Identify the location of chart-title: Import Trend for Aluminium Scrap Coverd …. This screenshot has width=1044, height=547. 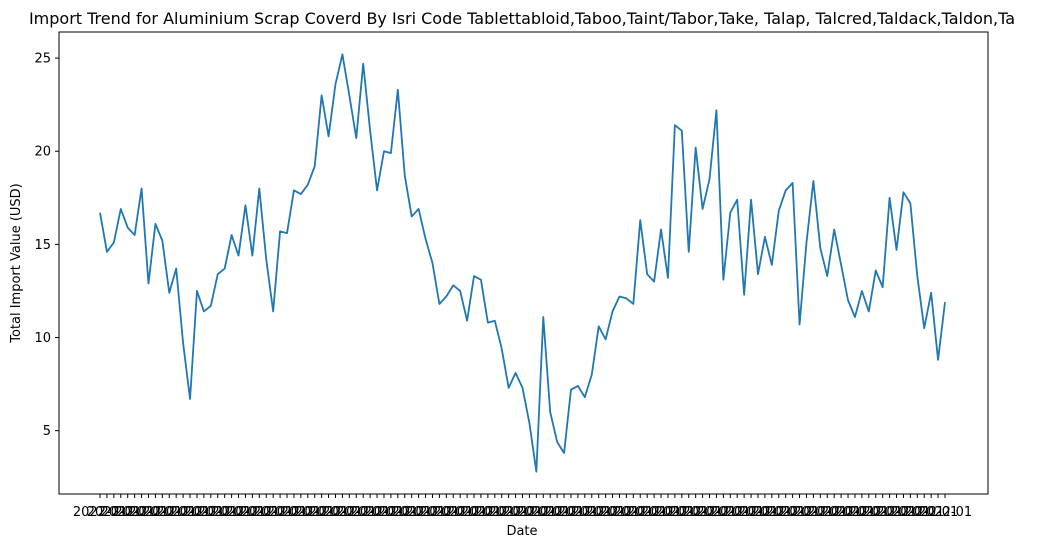
(522, 18).